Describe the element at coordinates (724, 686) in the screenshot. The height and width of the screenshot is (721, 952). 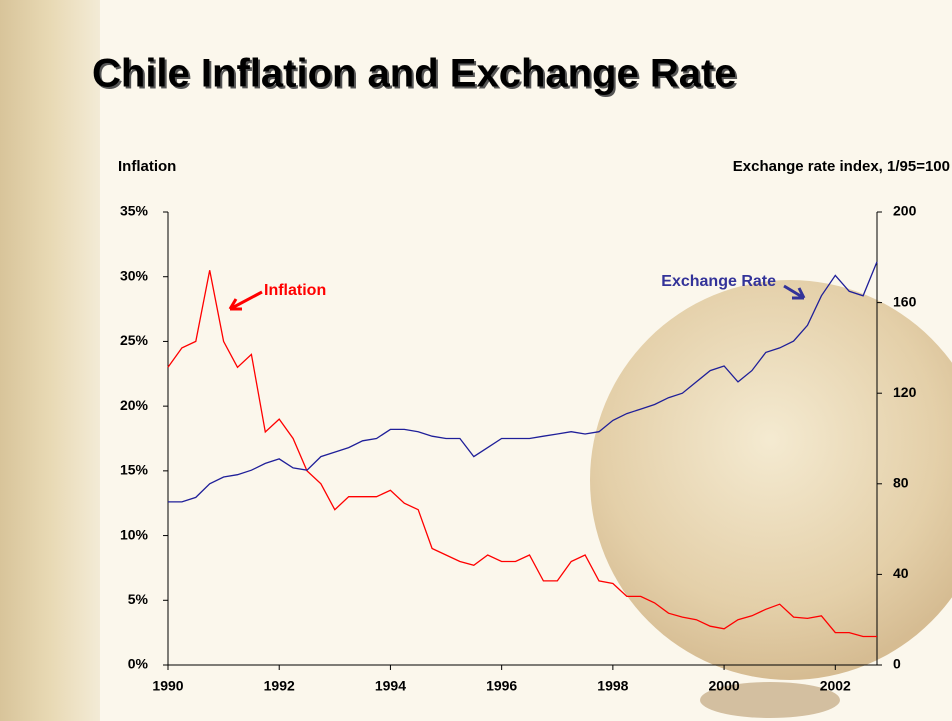
I see `x-tick-label: 2000` at that location.